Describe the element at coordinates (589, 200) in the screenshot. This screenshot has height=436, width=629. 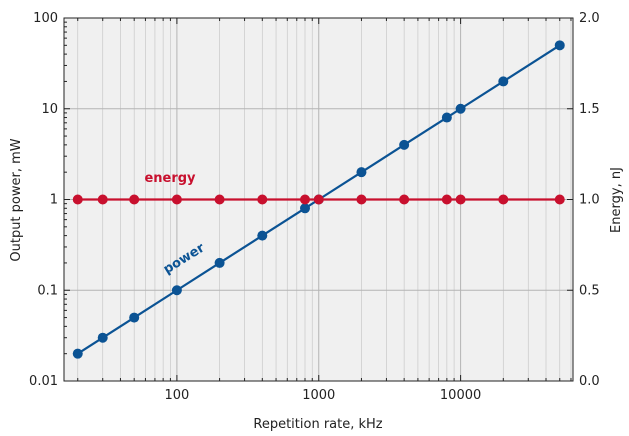
I see `y-right-tick-label: 1.0` at that location.